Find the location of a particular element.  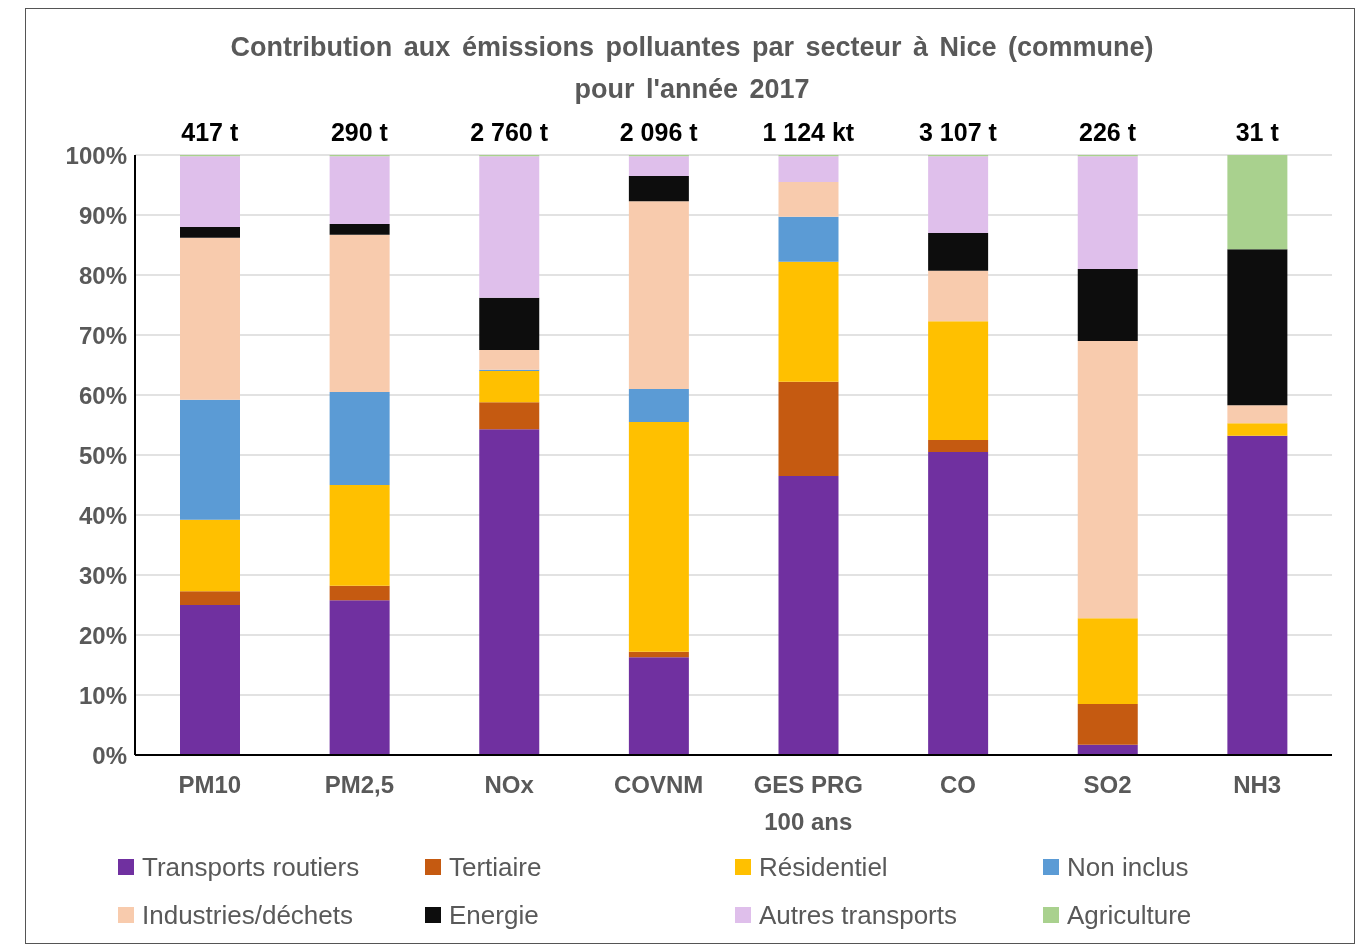

legend-label: Tertiaire is located at coordinates (495, 866).